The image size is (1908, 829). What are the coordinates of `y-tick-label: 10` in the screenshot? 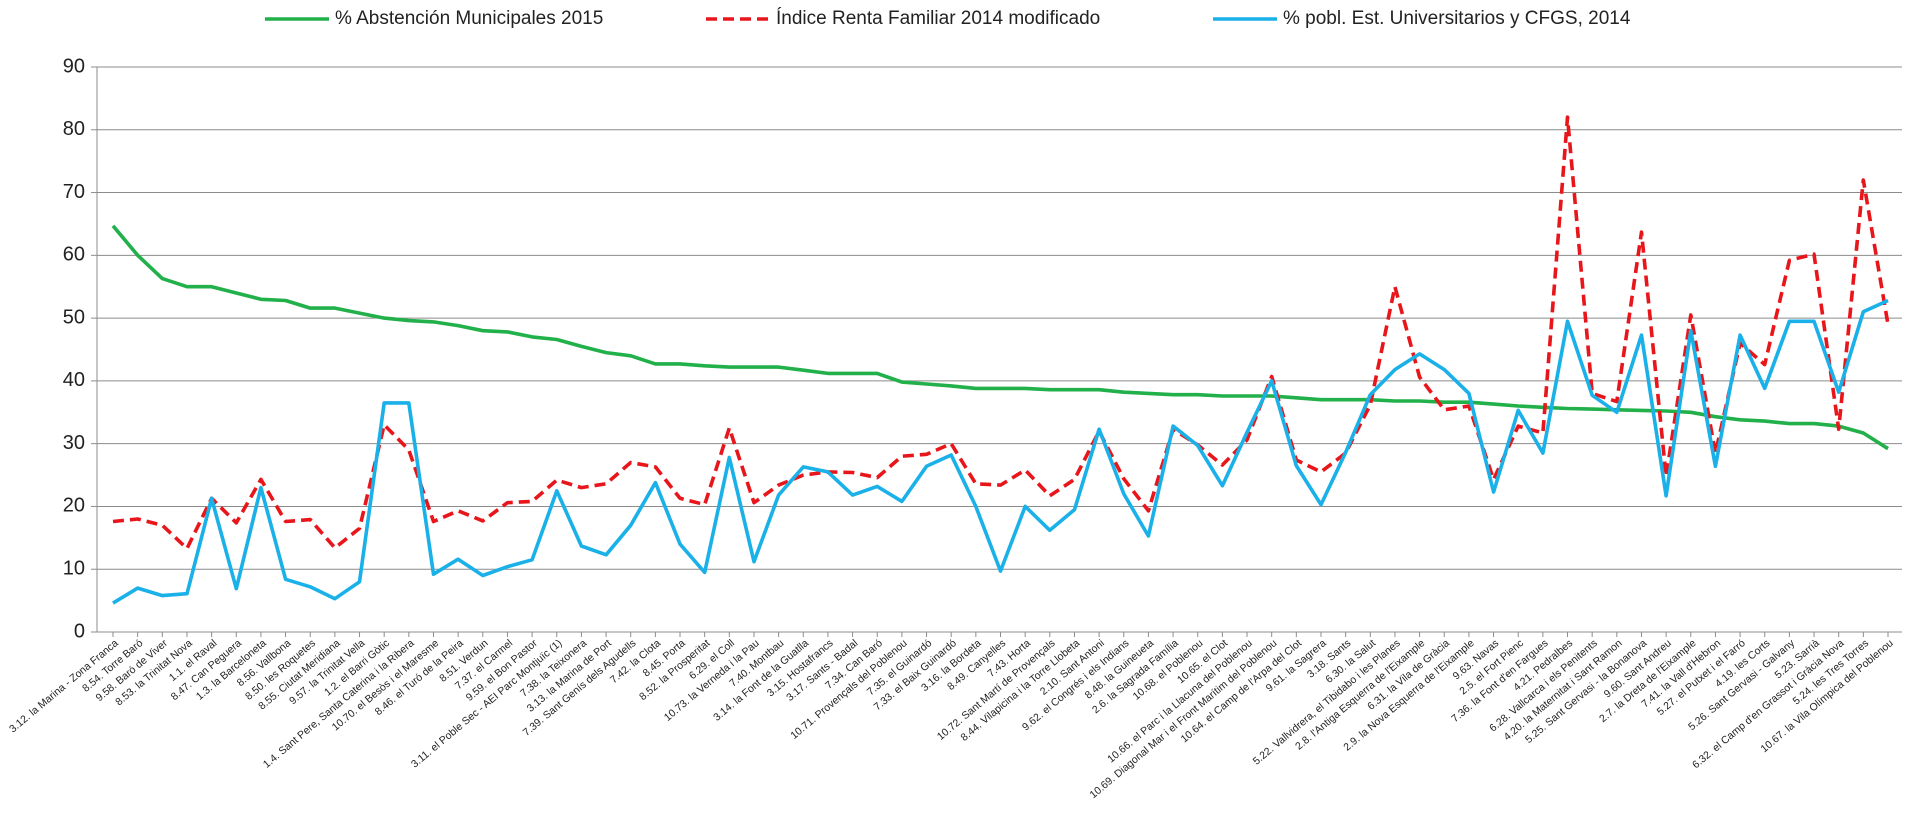 It's located at (74, 569).